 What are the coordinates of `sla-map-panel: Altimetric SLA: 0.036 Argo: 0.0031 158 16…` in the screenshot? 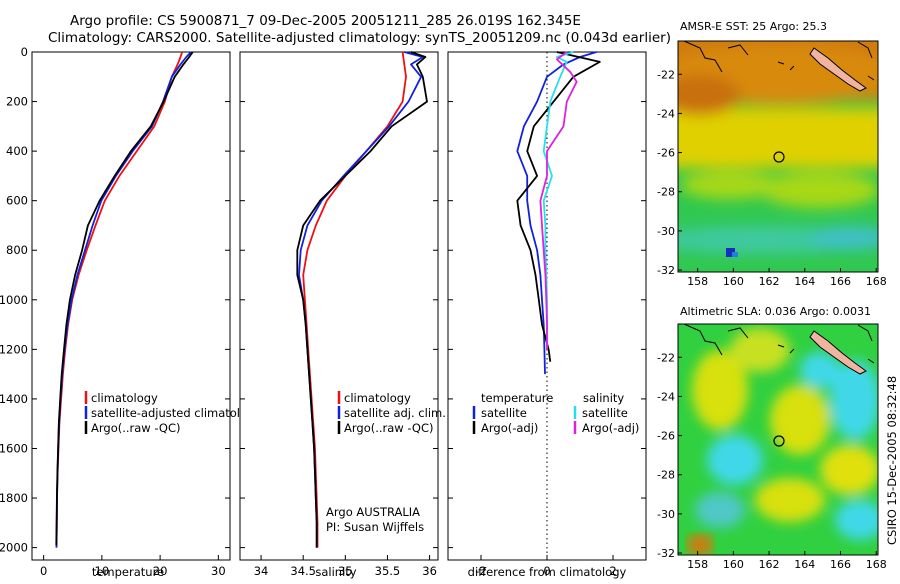 It's located at (772, 438).